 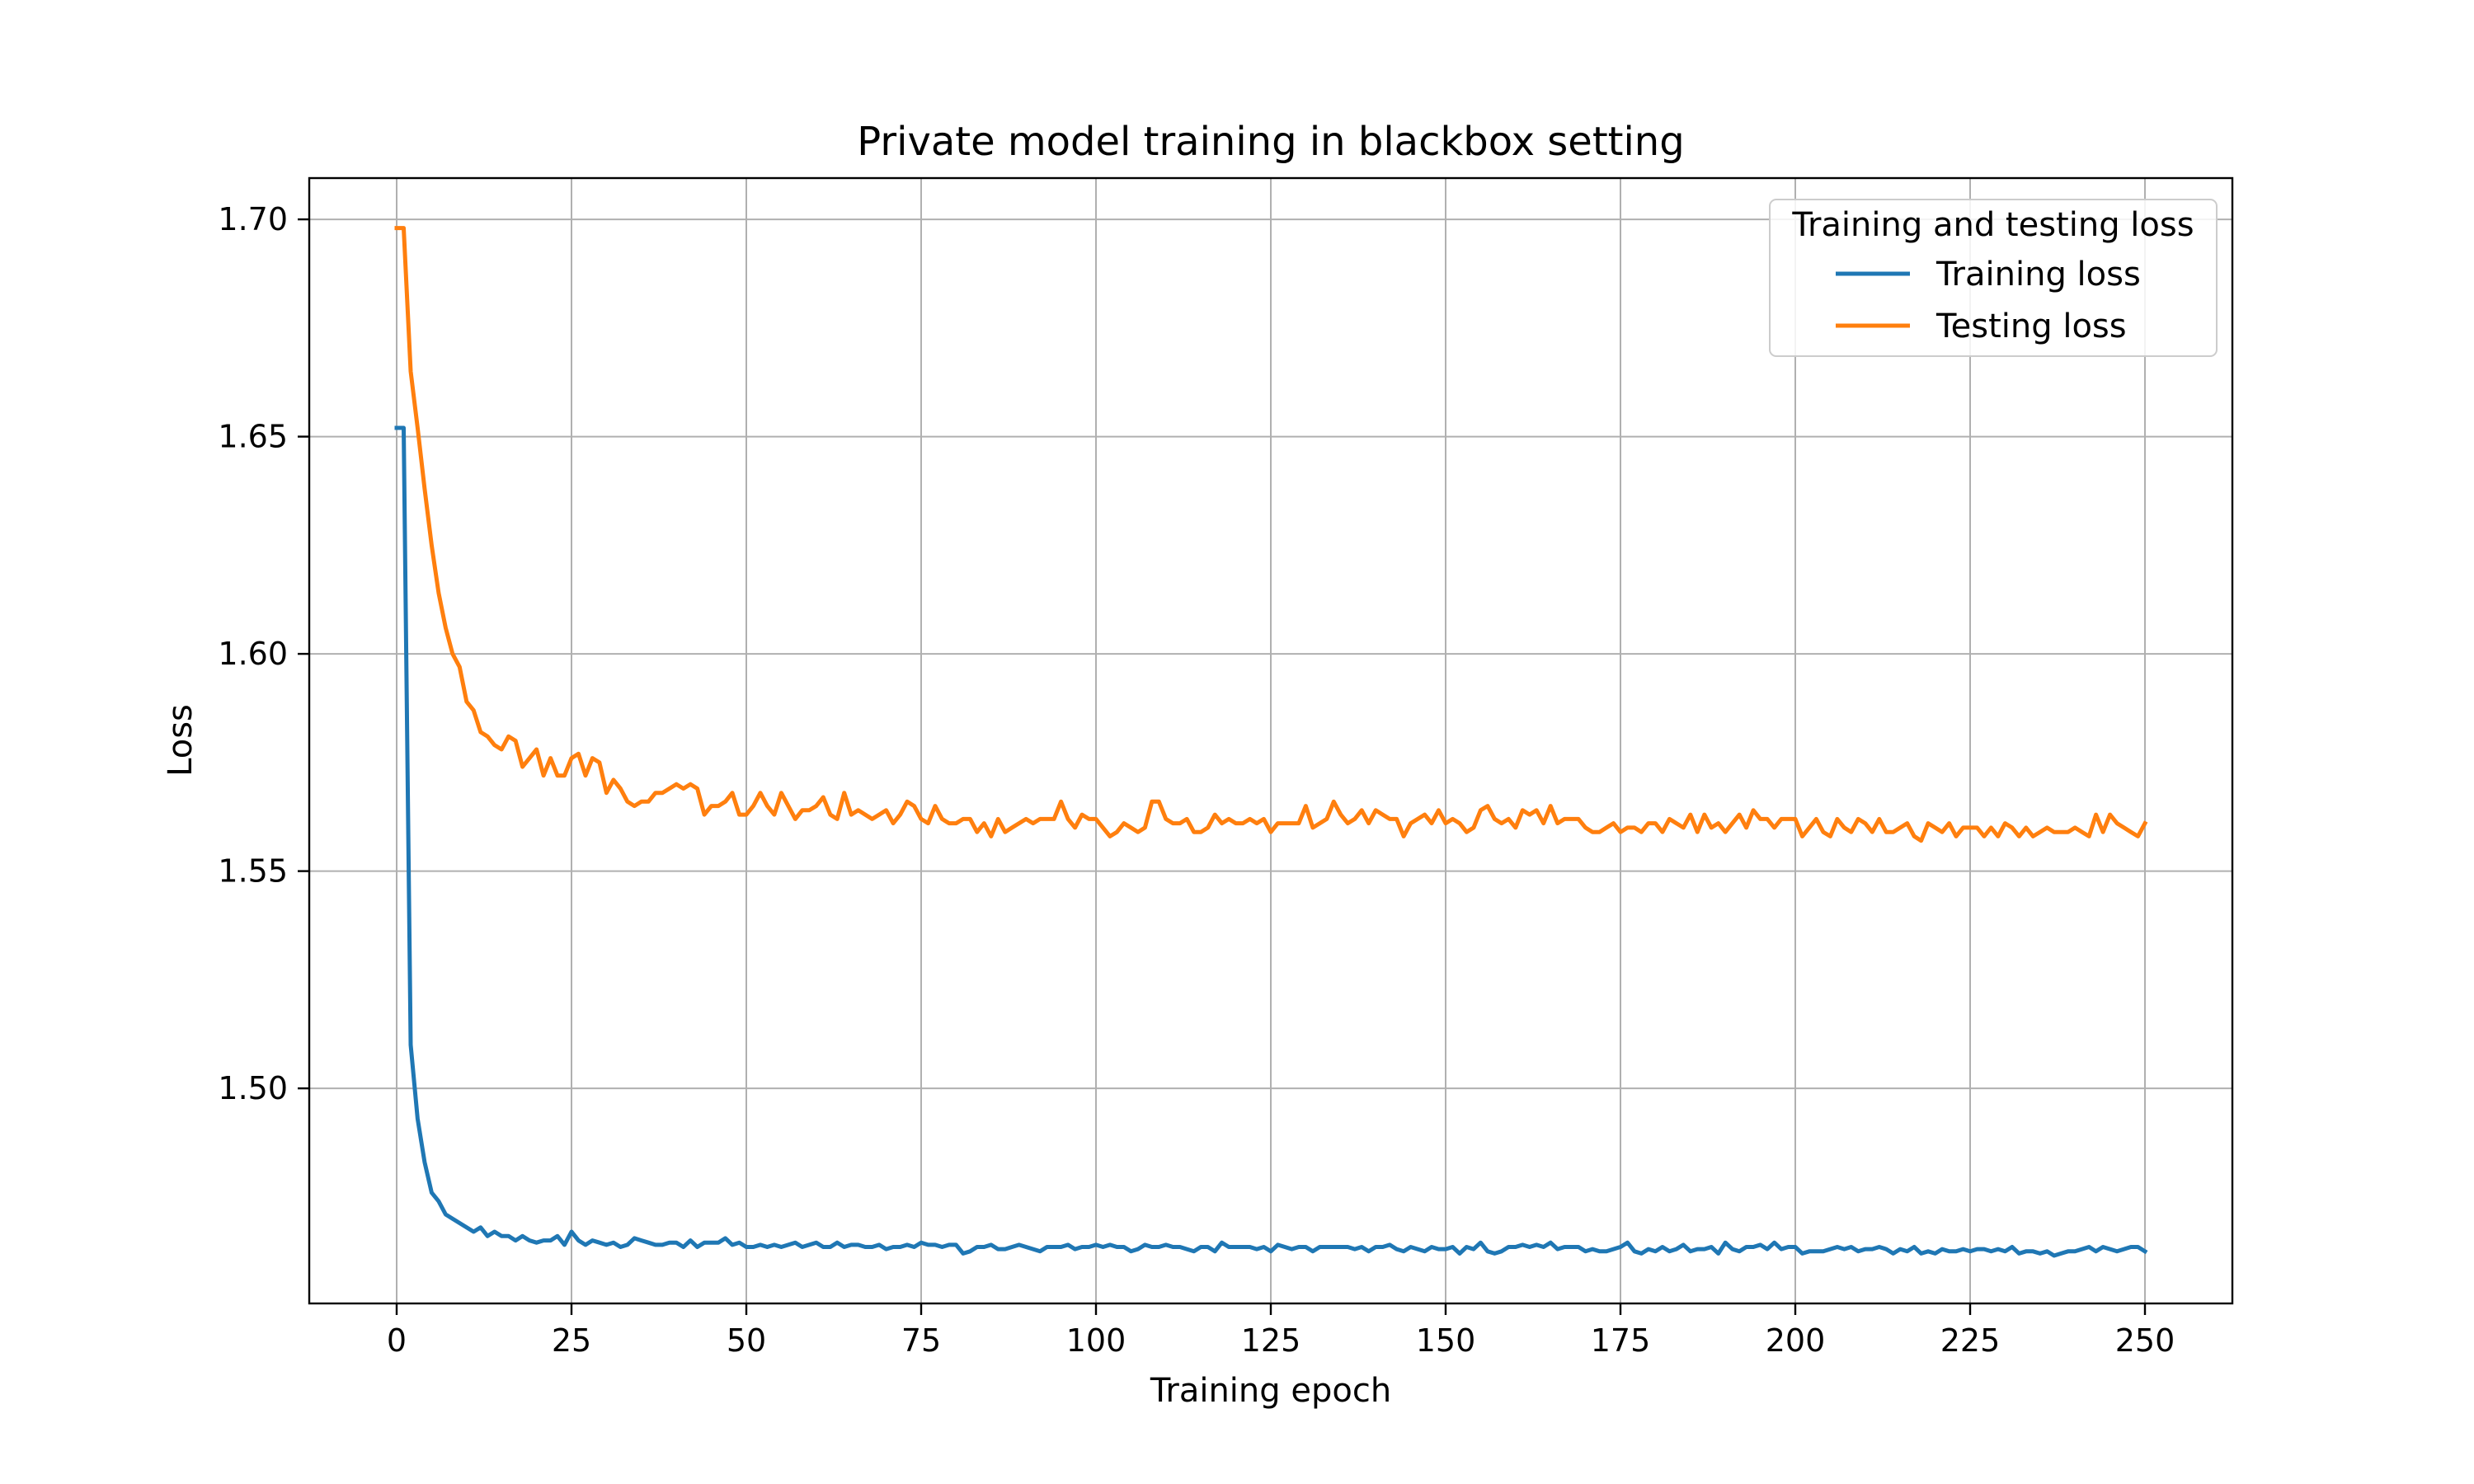 What do you see at coordinates (253, 1088) in the screenshot?
I see `y-tick-label: 1.50` at bounding box center [253, 1088].